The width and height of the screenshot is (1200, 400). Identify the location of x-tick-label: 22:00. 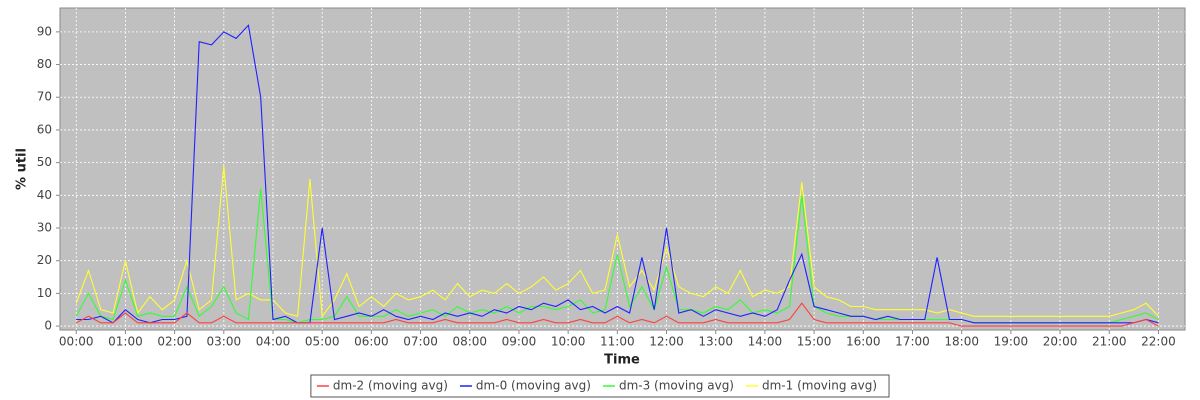
(1158, 342).